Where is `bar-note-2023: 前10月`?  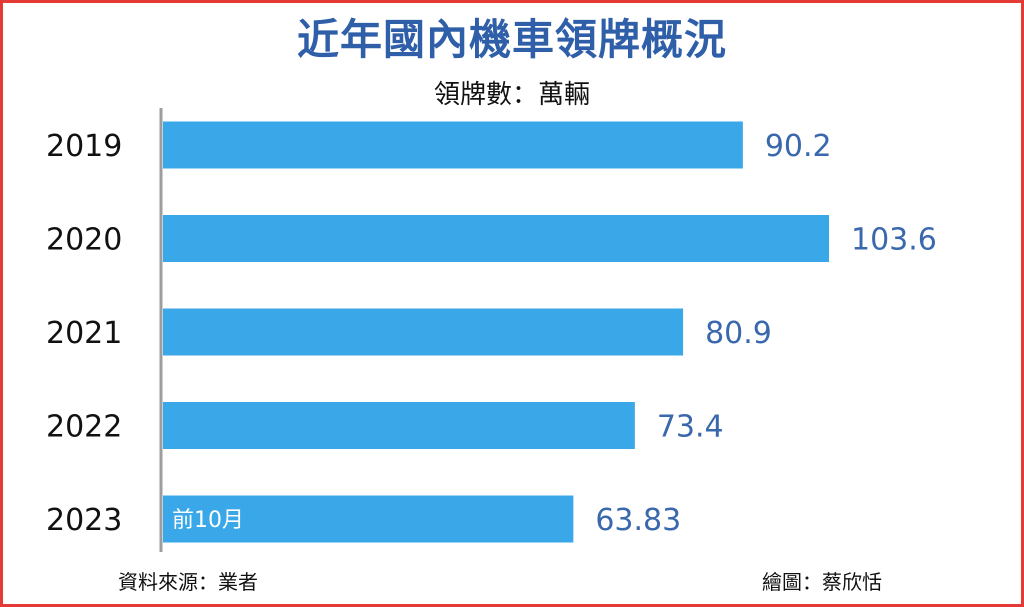
bar-note-2023: 前10月 is located at coordinates (208, 520).